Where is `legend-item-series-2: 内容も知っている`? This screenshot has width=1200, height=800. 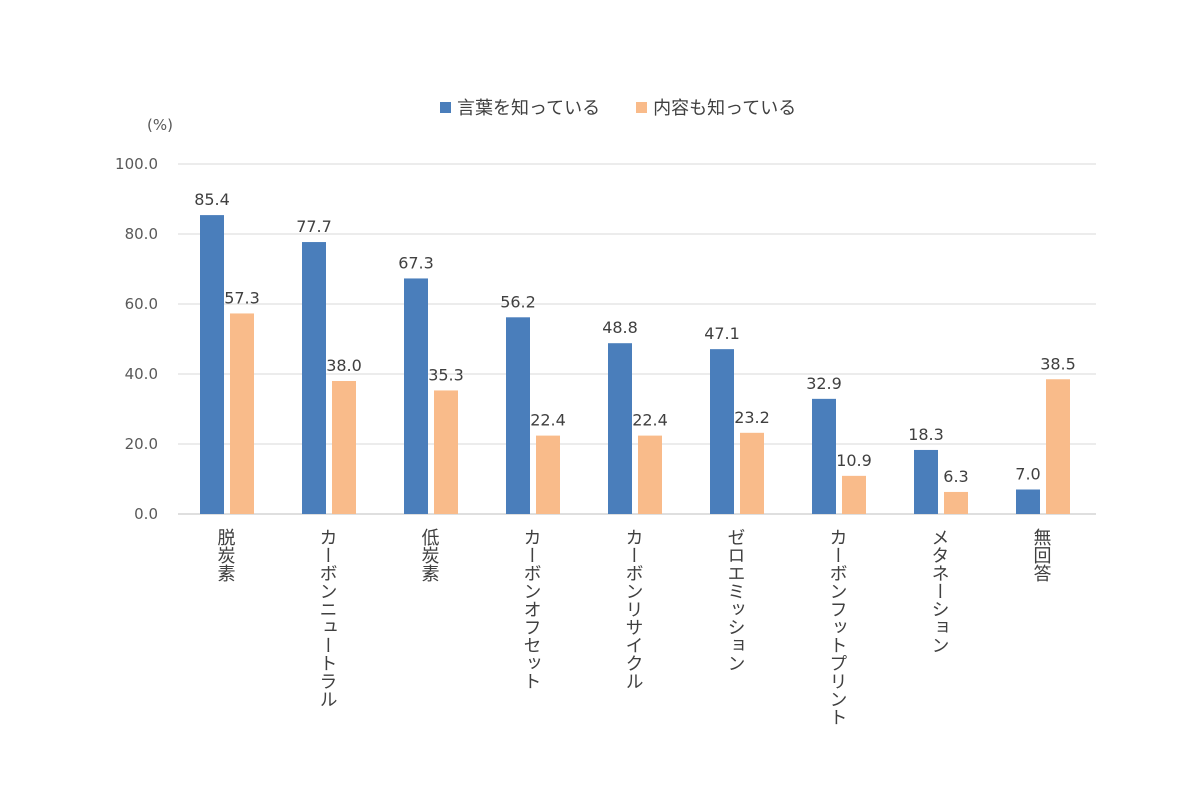
legend-item-series-2: 内容も知っている is located at coordinates (716, 107).